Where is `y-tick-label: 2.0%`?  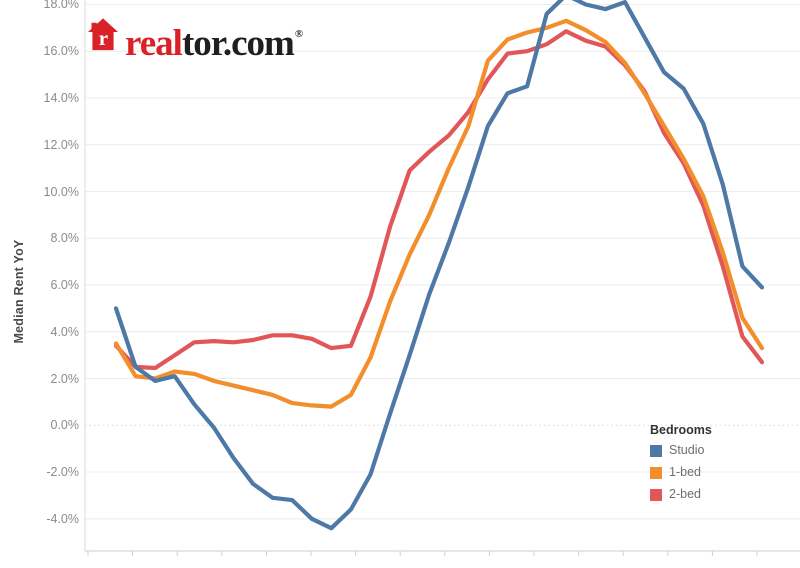
y-tick-label: 2.0% is located at coordinates (65, 378).